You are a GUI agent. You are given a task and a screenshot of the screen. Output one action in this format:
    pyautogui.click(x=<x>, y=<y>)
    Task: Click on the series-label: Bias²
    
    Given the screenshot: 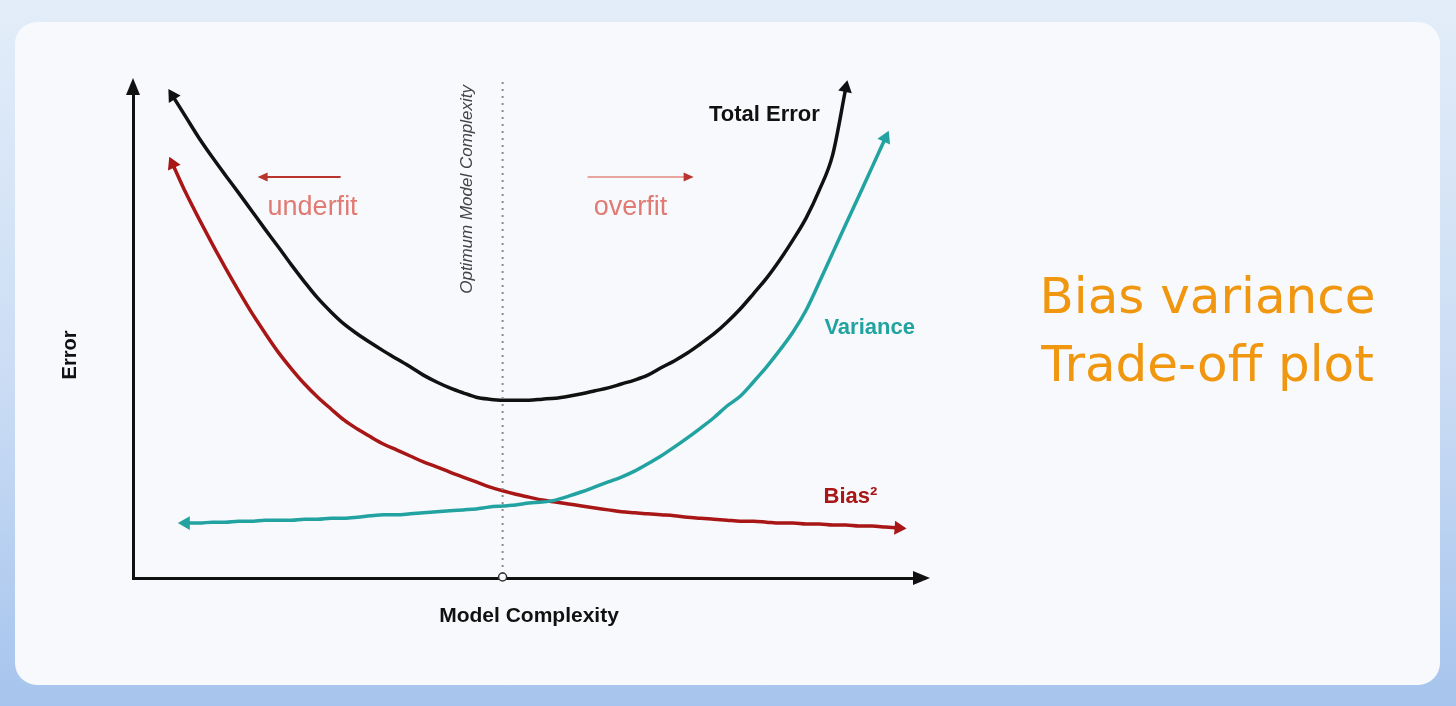 What is the action you would take?
    pyautogui.click(x=850, y=496)
    